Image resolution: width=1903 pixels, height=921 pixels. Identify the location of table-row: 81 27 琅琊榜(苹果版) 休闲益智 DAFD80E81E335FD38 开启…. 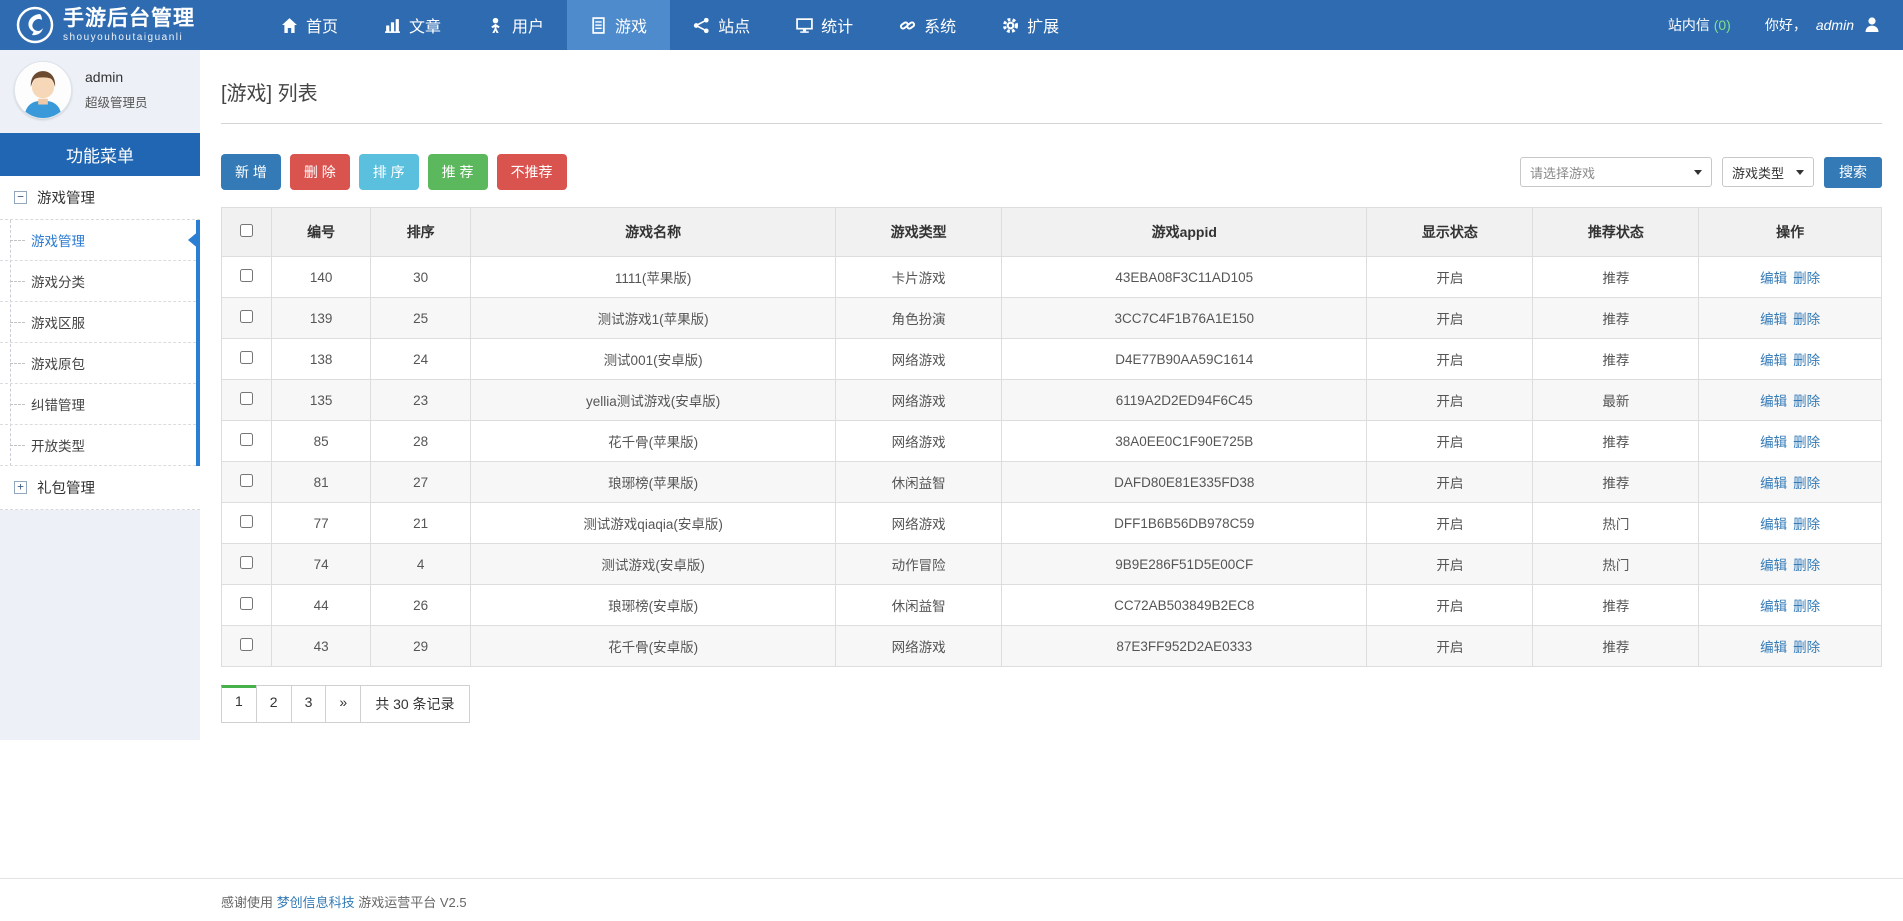
(1051, 482).